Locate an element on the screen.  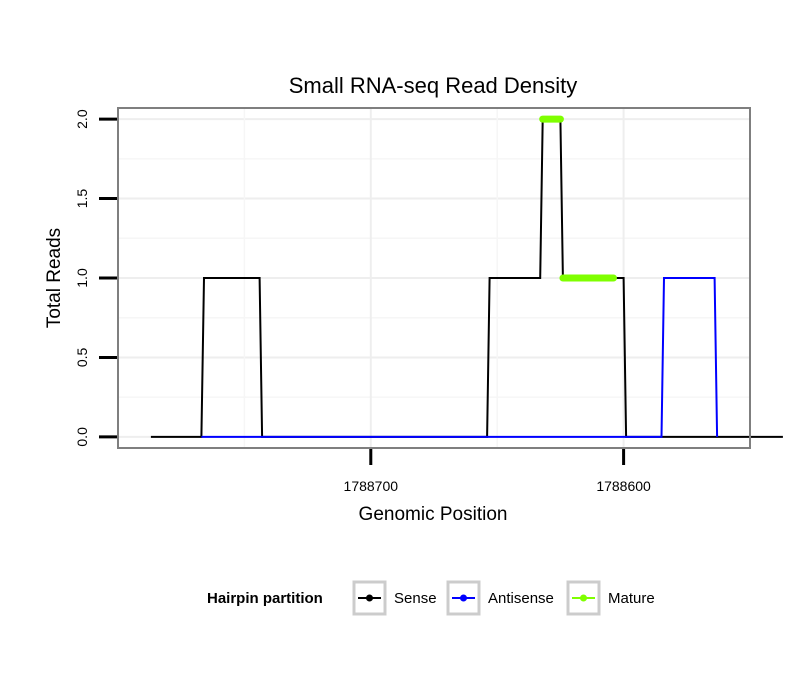
chart-title: Small RNA-seq Read Density is located at coordinates (433, 85).